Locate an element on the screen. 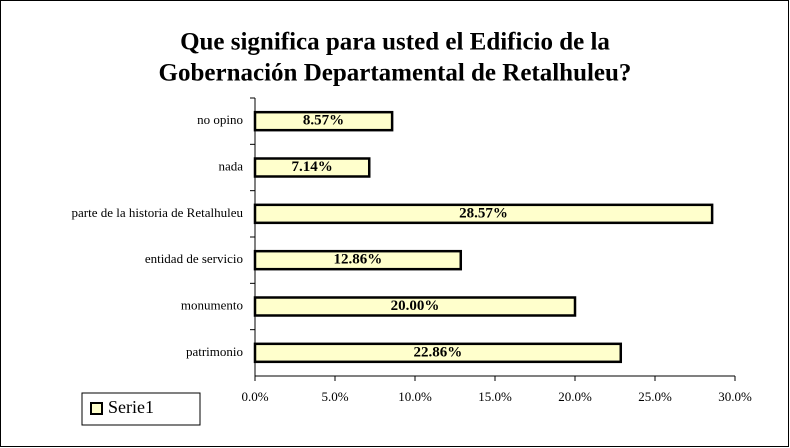  x-tick-label: 0.0% is located at coordinates (254, 396).